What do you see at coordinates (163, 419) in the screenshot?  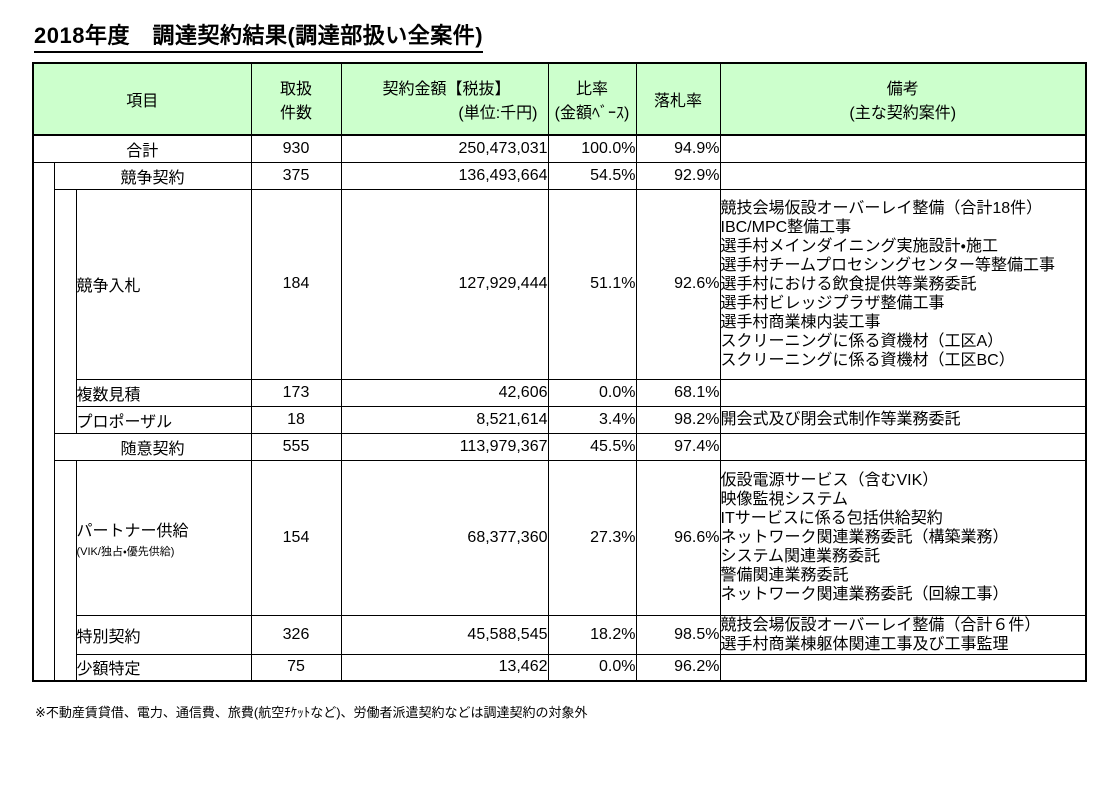 I see `cell-proposal-label: プロポーザル` at bounding box center [163, 419].